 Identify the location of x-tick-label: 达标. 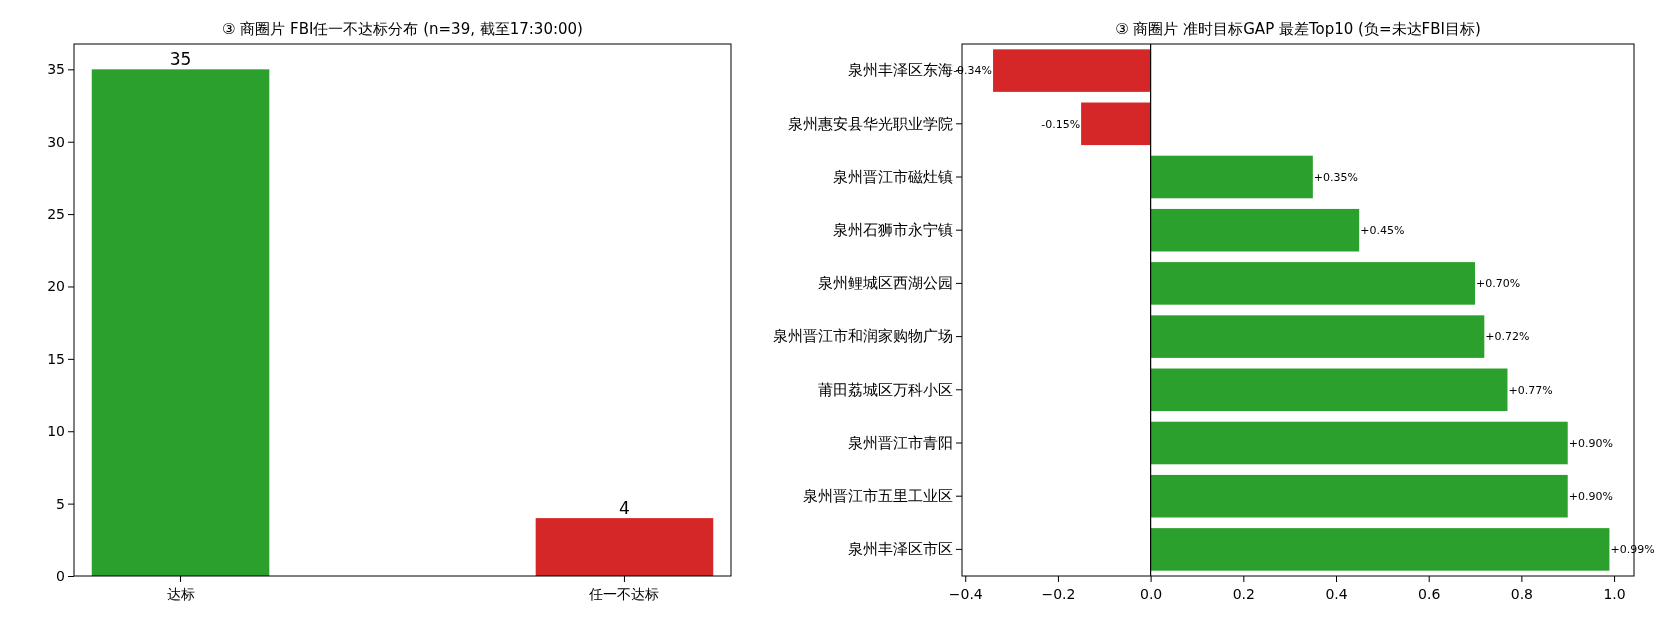
(180, 594).